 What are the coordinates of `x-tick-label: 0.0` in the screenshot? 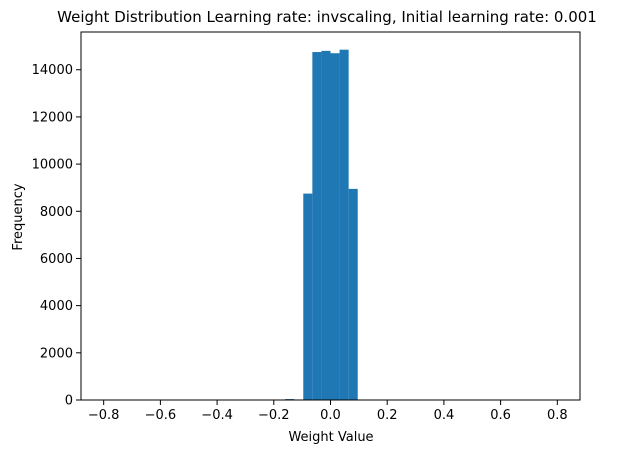 It's located at (330, 415).